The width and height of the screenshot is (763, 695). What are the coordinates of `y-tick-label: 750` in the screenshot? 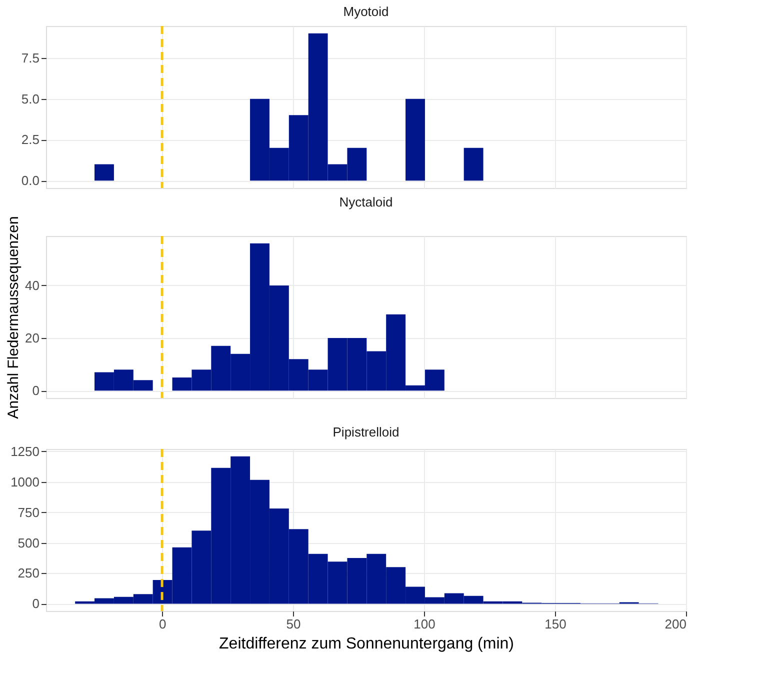 It's located at (29, 512).